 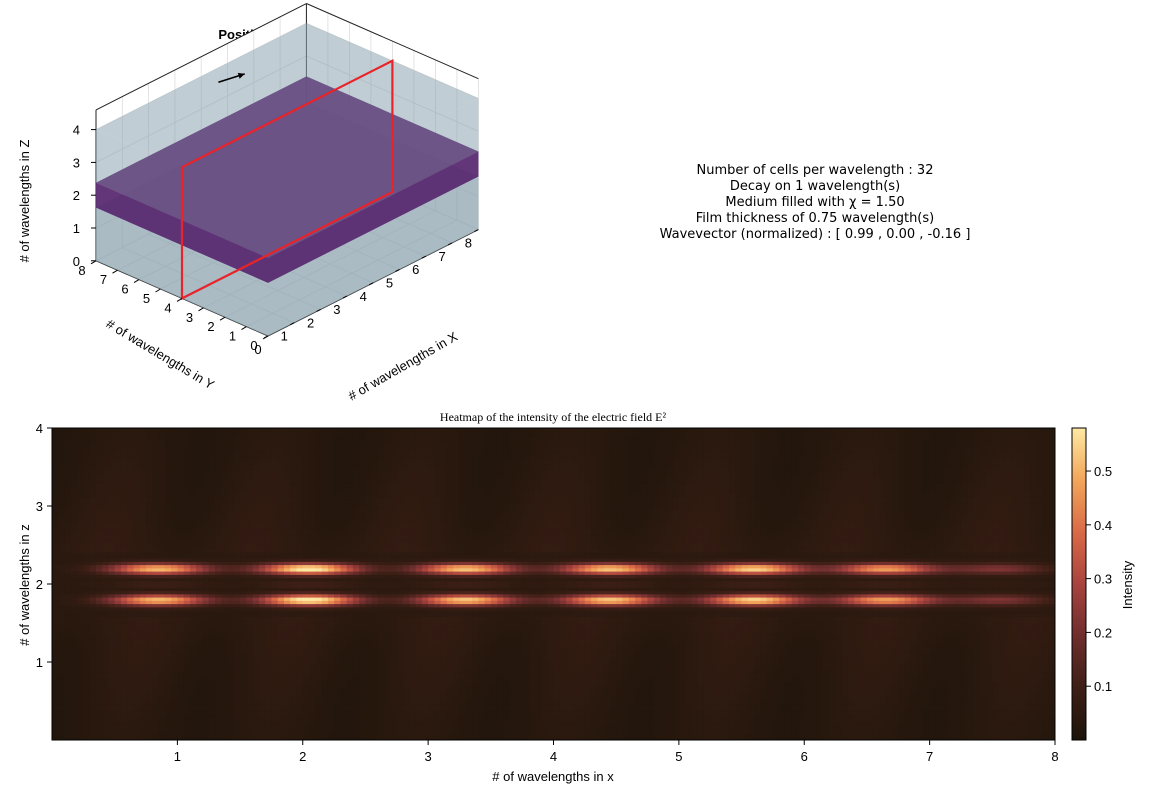 I want to click on z-tick-label: 4, so click(x=76, y=130).